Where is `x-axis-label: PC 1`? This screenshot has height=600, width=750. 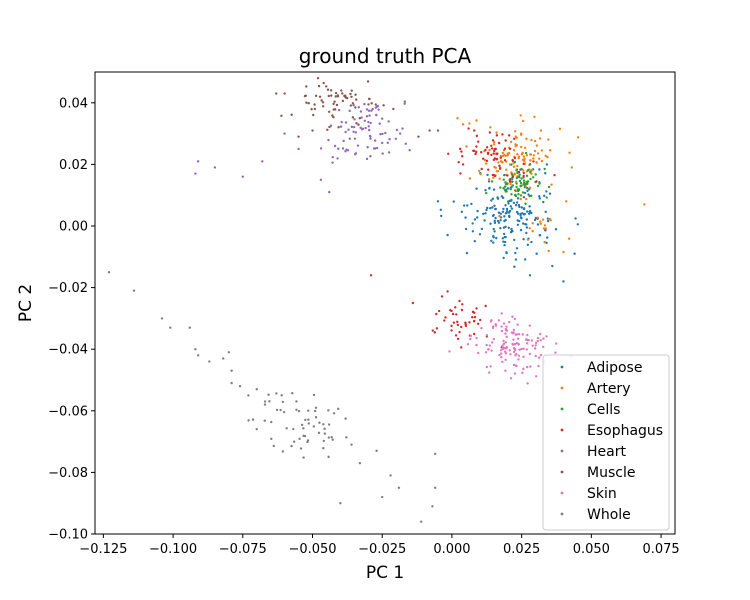 x-axis-label: PC 1 is located at coordinates (385, 573).